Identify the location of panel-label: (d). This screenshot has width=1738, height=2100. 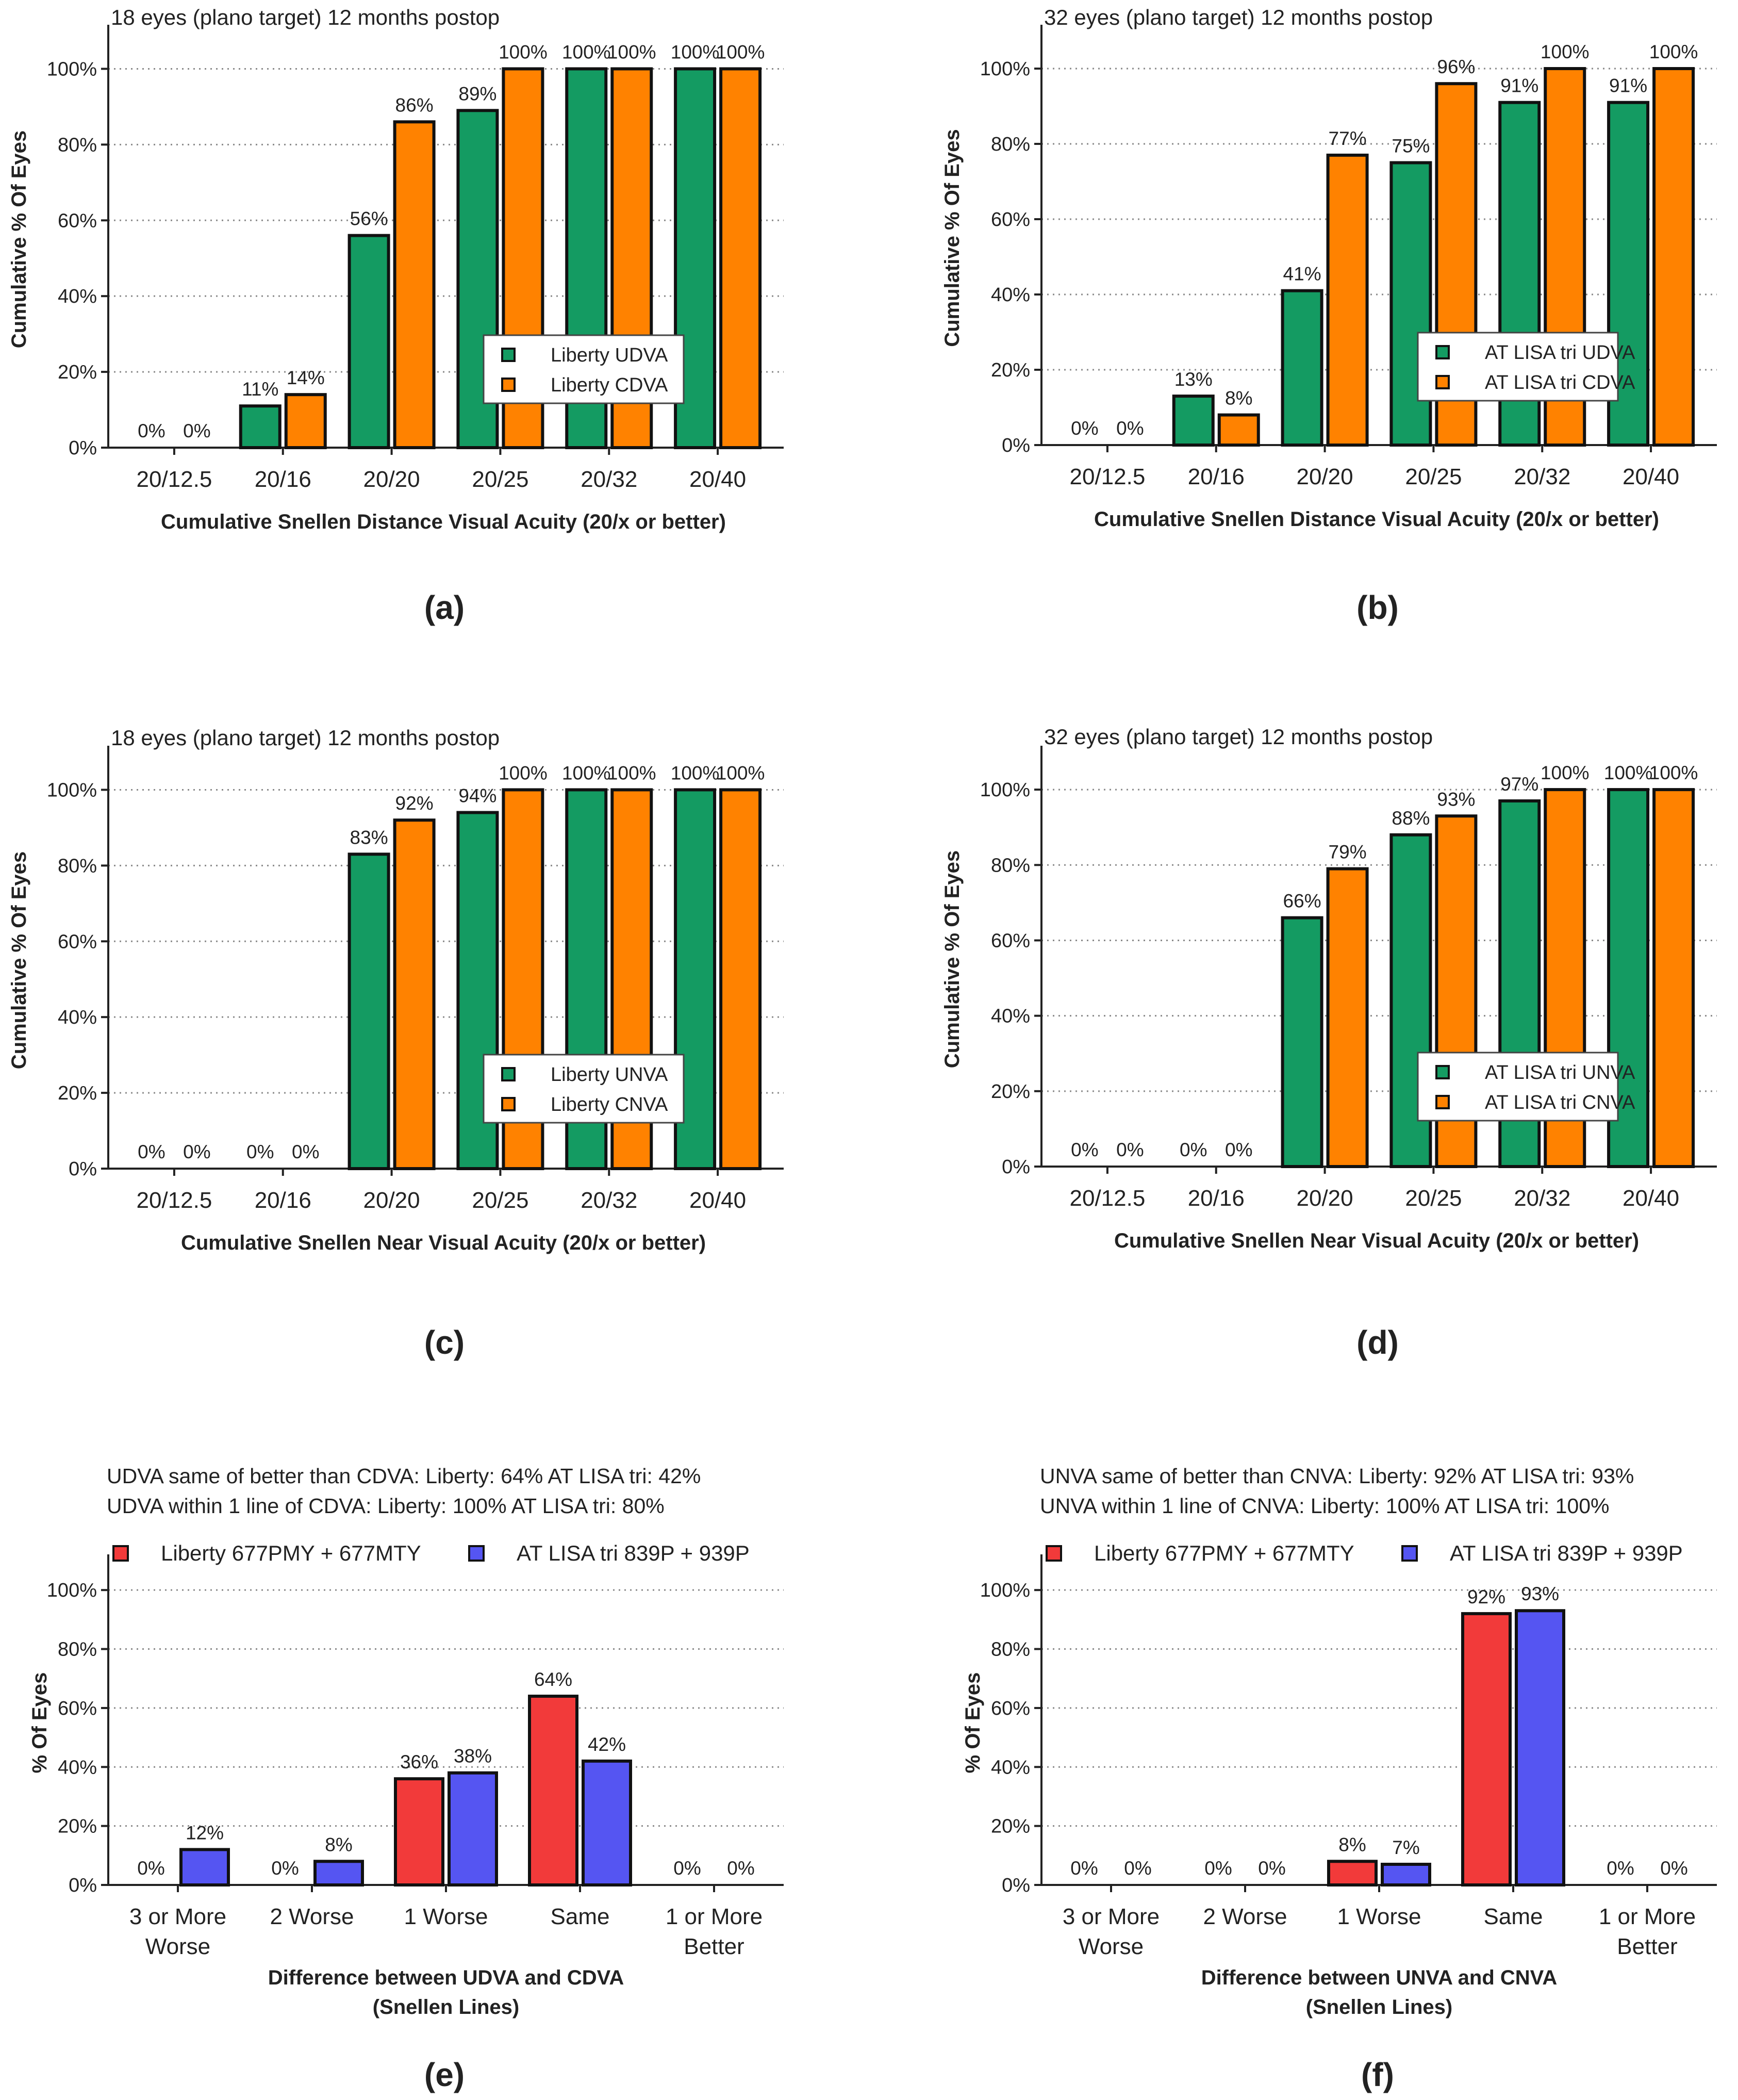
(1378, 1343).